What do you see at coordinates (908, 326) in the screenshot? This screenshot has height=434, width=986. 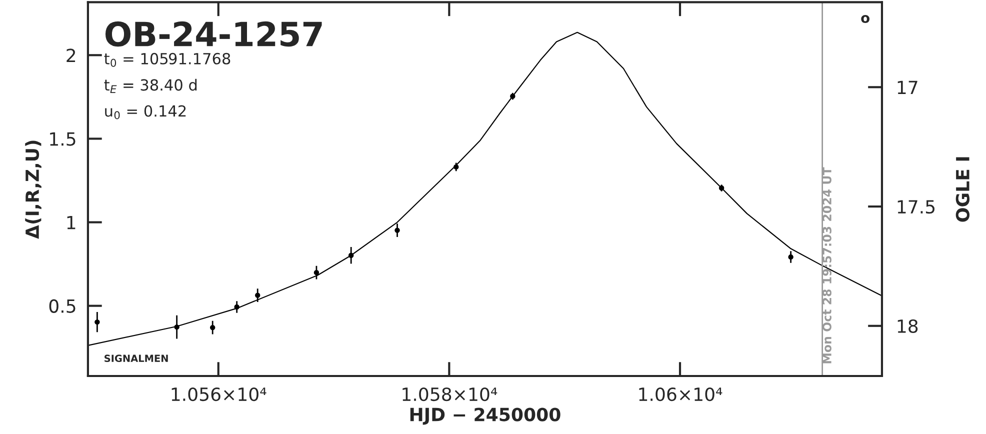 I see `y2-tick-label: 18` at bounding box center [908, 326].